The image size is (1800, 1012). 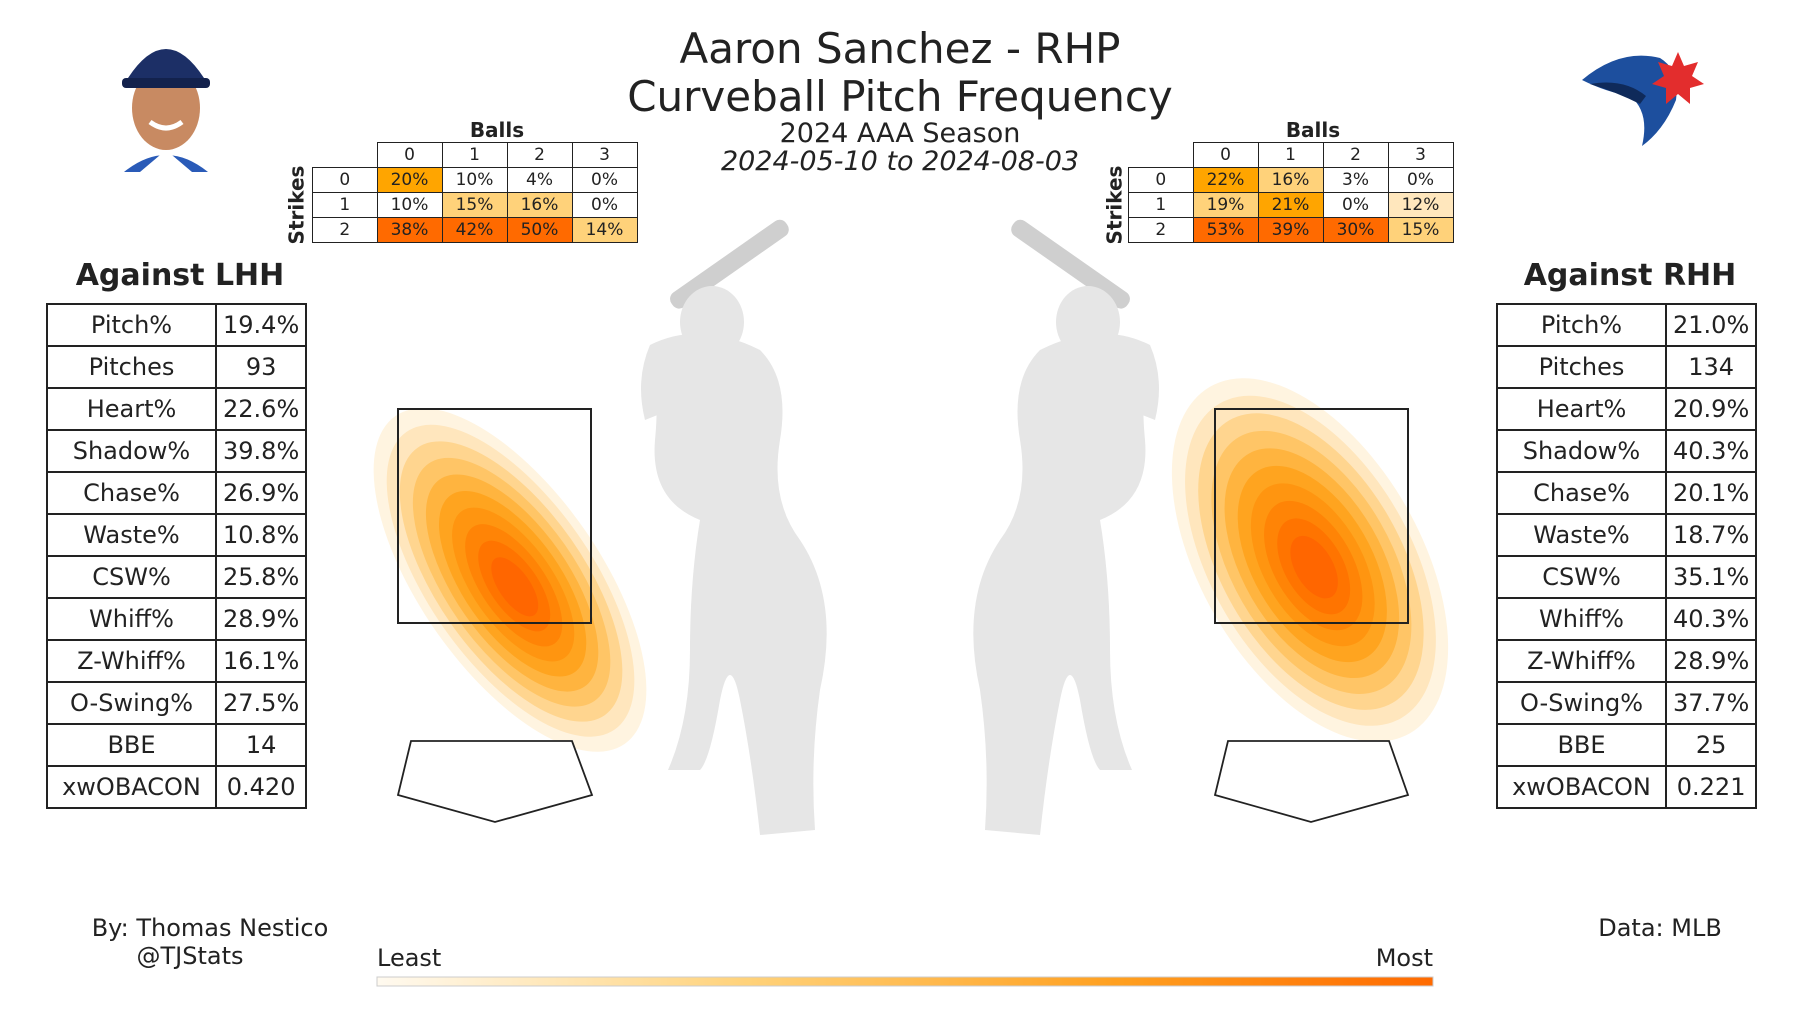 What do you see at coordinates (177, 451) in the screenshot?
I see `stats-row: Shadow% 39.8%` at bounding box center [177, 451].